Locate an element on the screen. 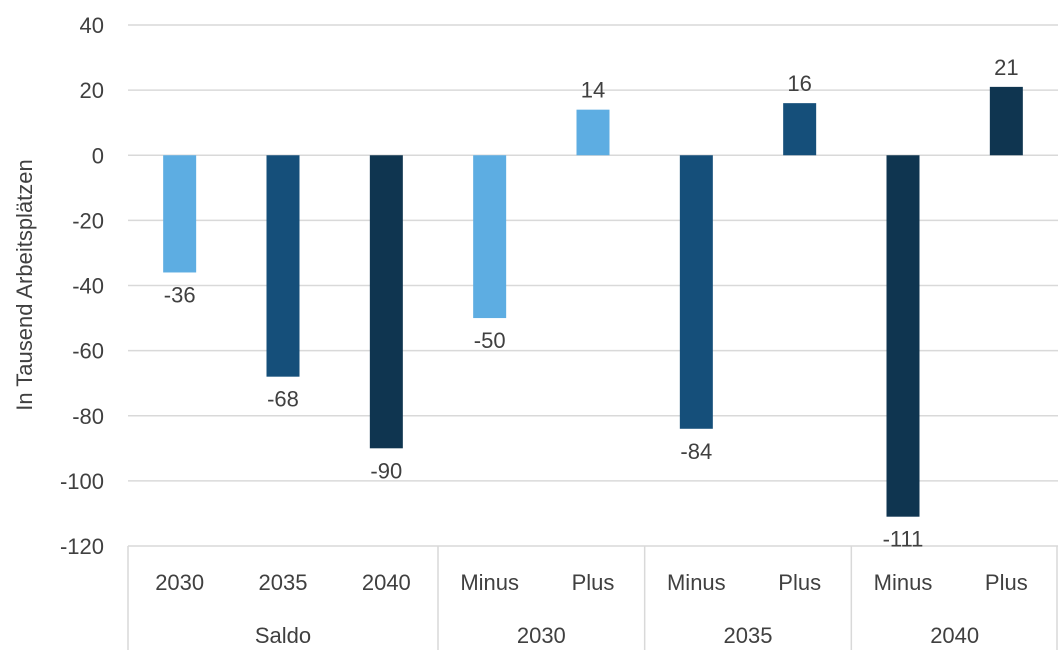  y-axis-title: In Tausend Arbeitsplätzen is located at coordinates (24, 285).